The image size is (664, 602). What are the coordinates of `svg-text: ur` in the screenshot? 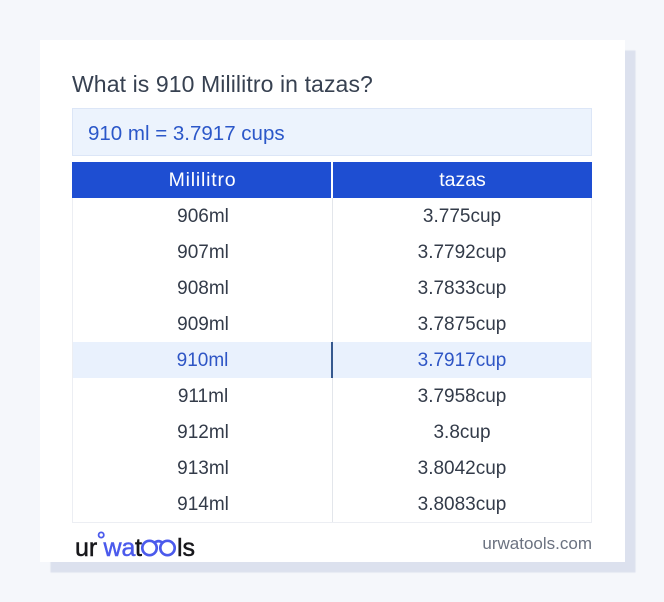 It's located at (86, 547).